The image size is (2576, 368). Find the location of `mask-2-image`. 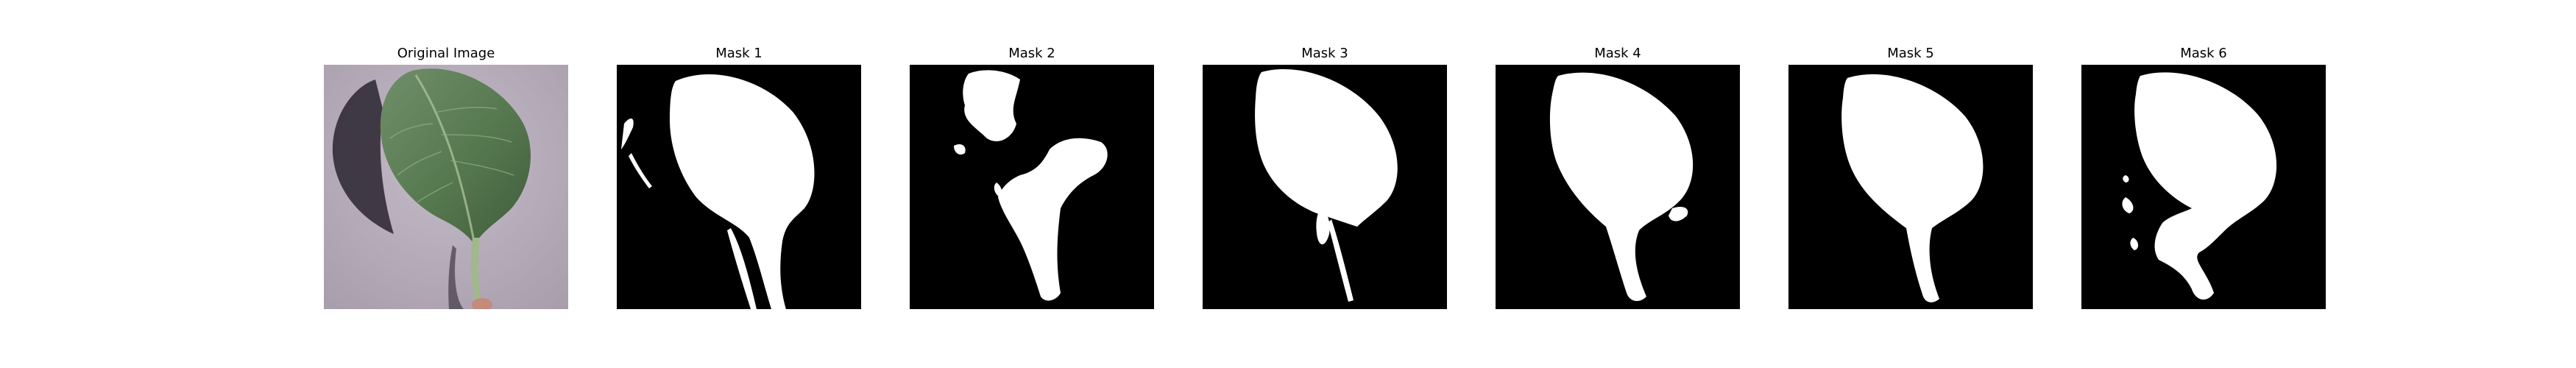

mask-2-image is located at coordinates (1032, 187).